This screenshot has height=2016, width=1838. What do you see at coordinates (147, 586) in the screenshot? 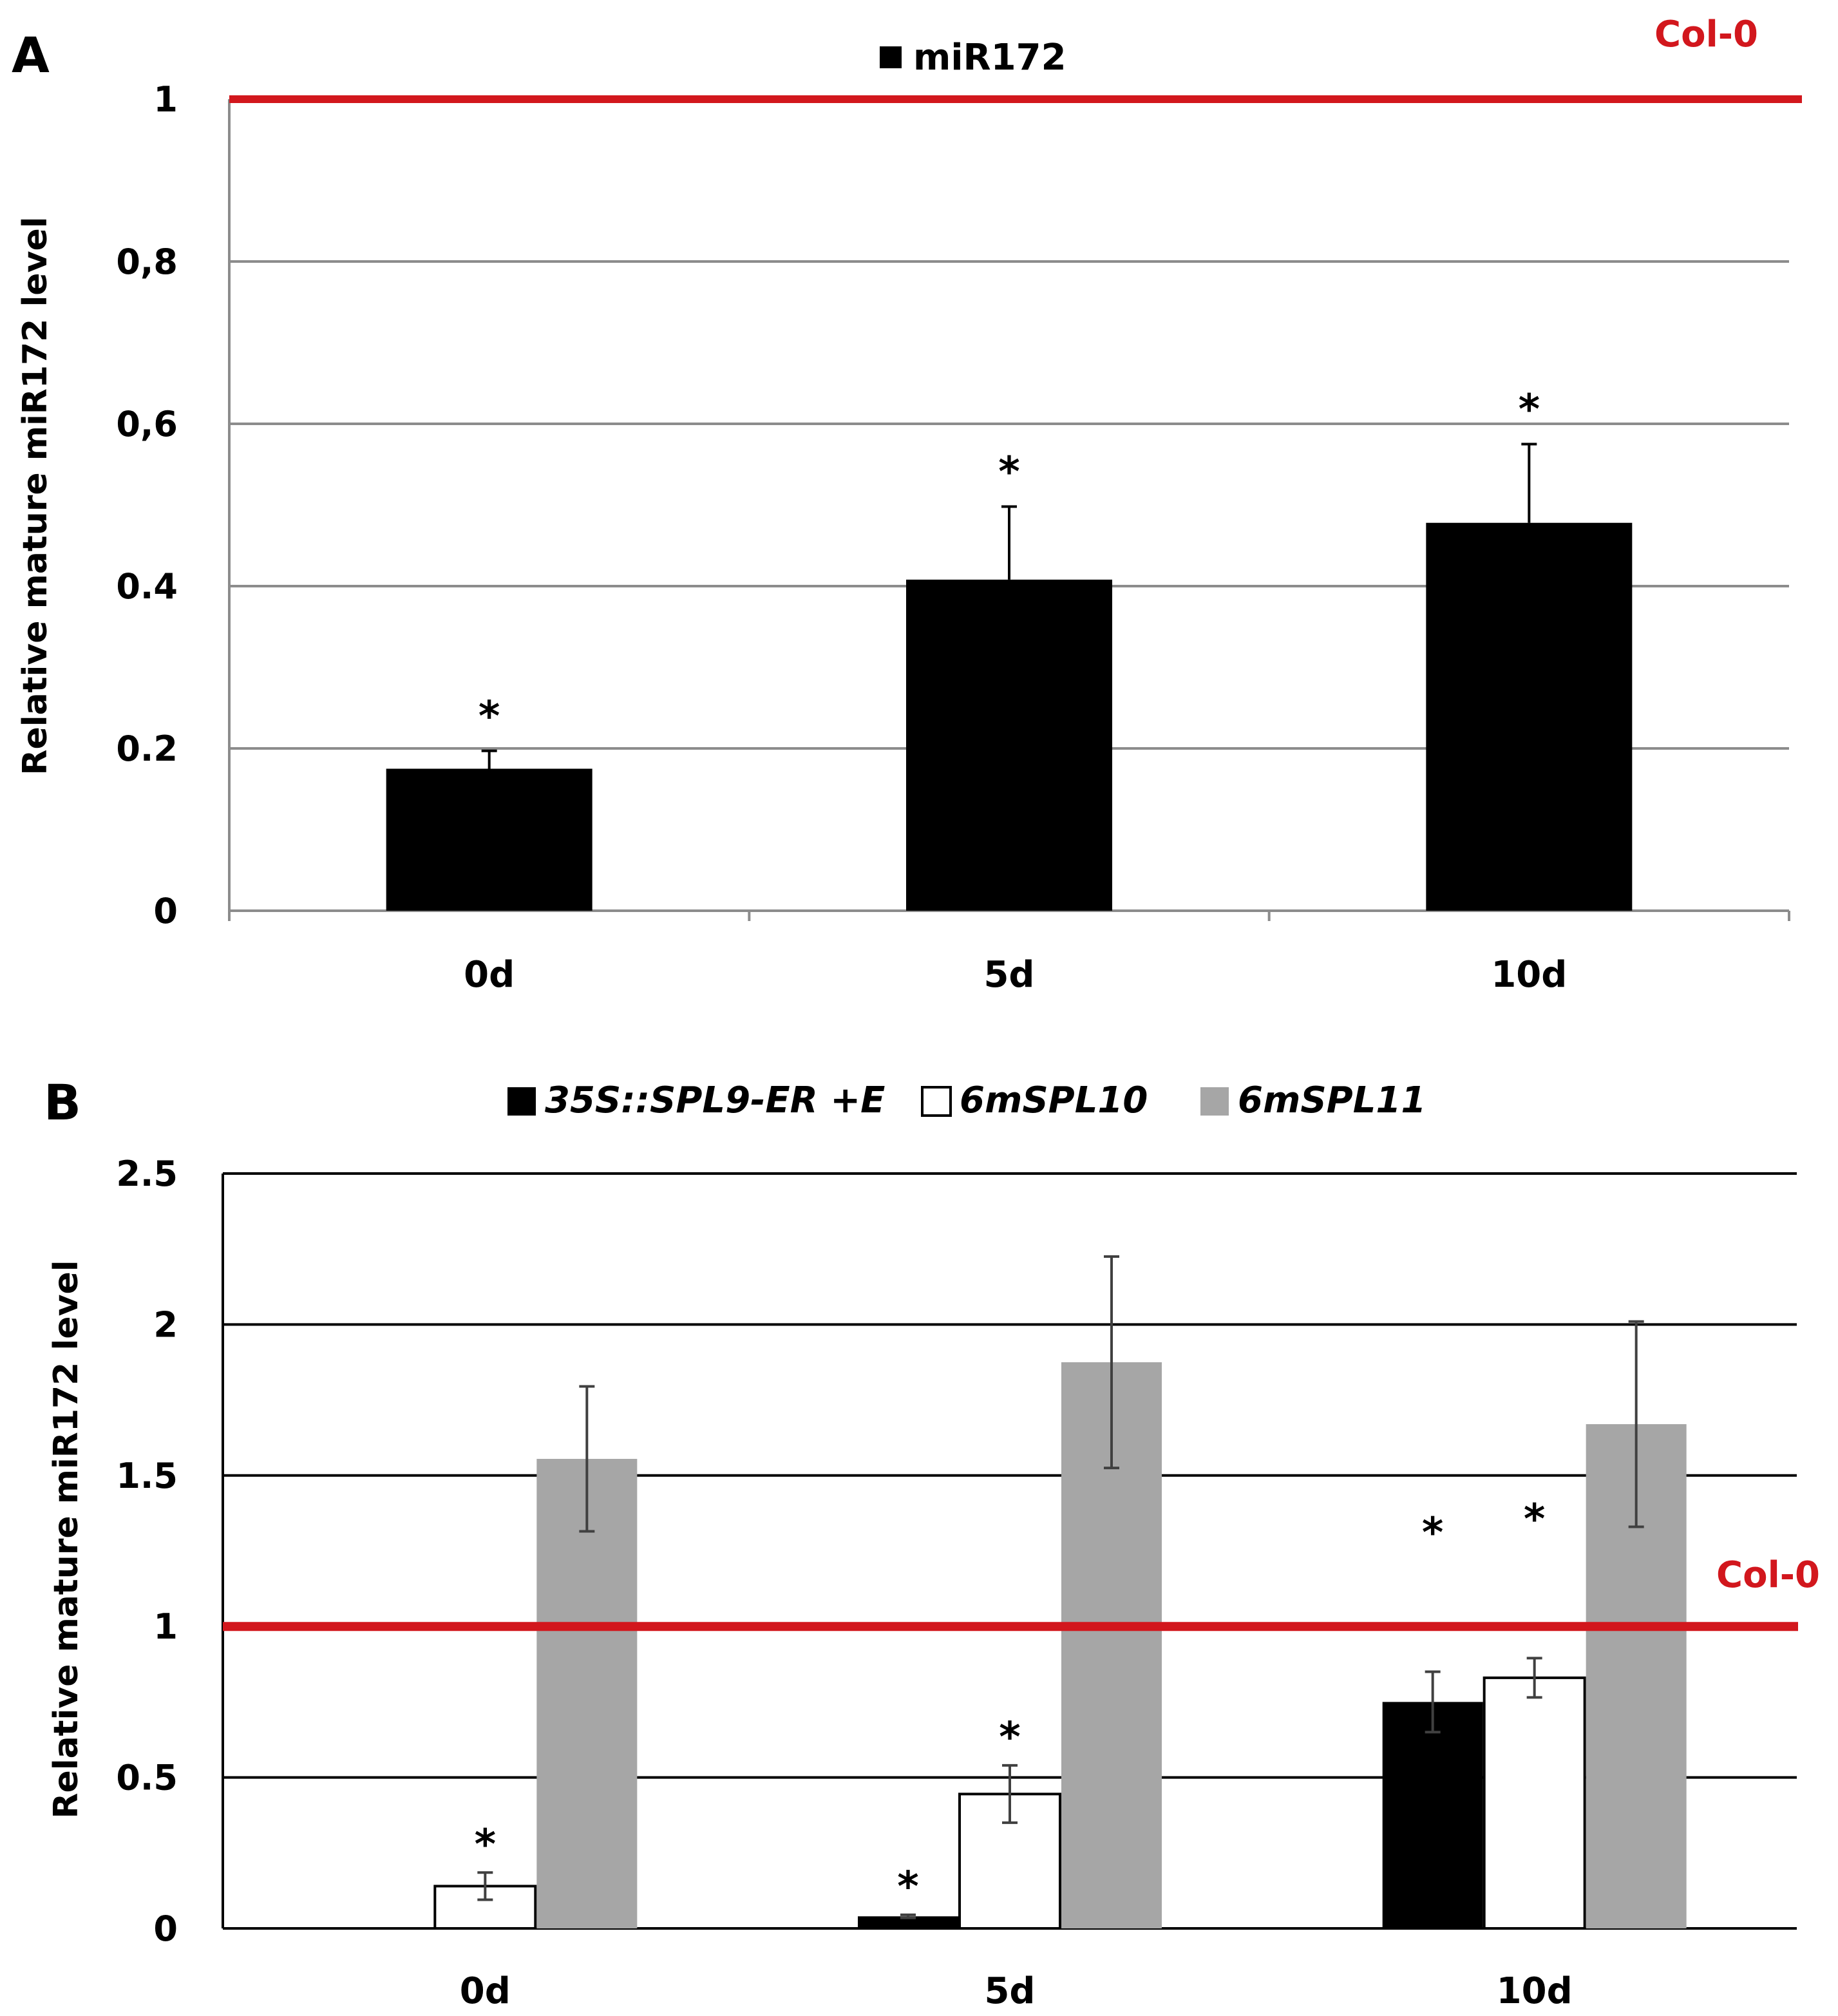
I see `panel-a-y-tick-label: 0.4` at bounding box center [147, 586].